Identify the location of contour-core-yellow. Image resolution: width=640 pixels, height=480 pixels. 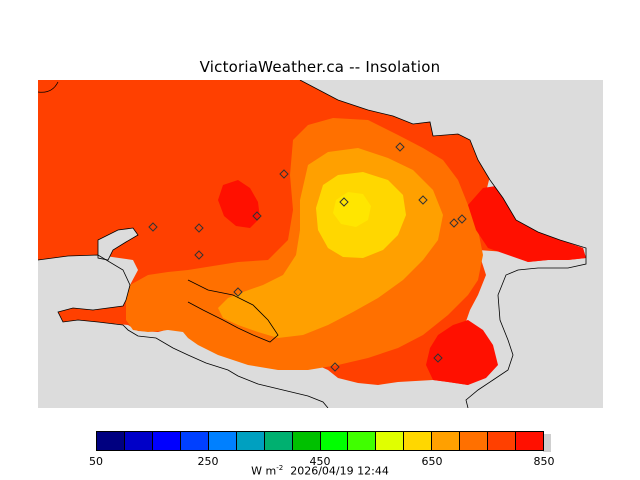
(352, 209).